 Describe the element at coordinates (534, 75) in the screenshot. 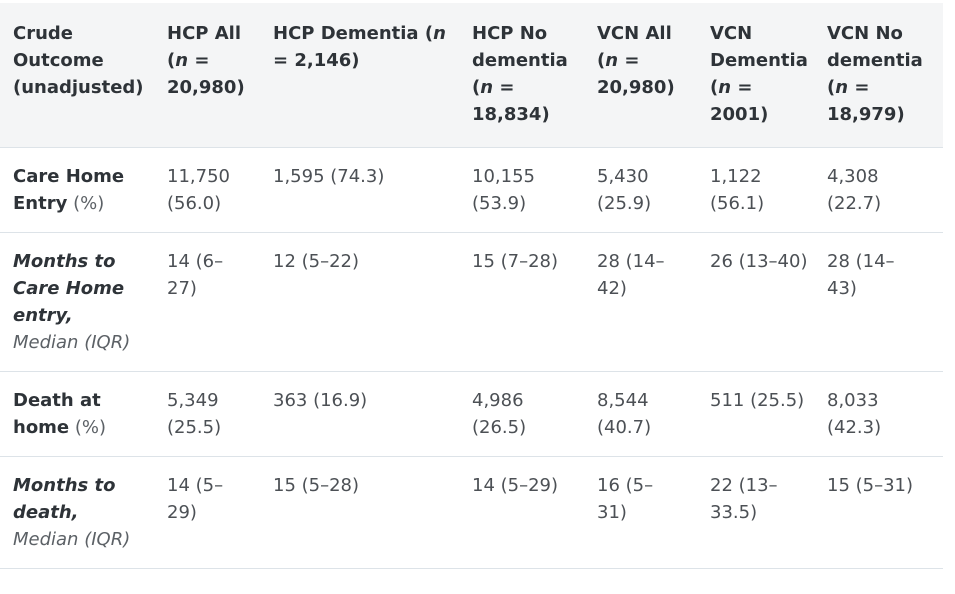

I see `column-header-hcp-no-dementia: HCP No dementia (n = 18,834)` at that location.